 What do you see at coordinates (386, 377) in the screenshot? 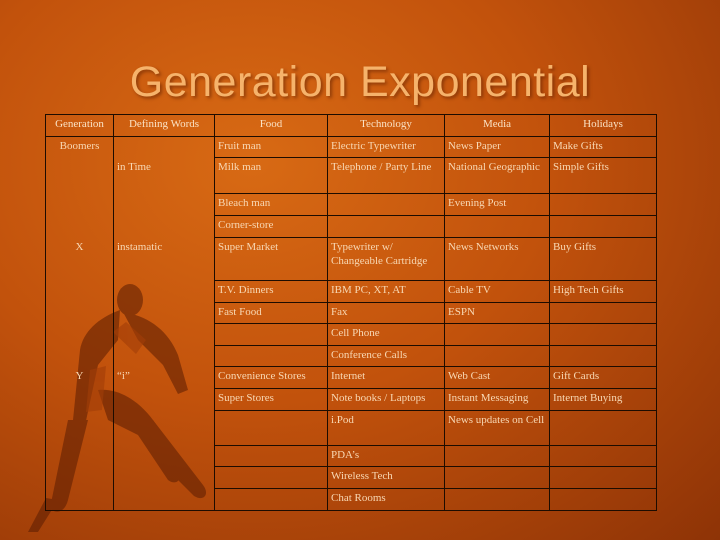
I see `technology-cell: Internet` at bounding box center [386, 377].